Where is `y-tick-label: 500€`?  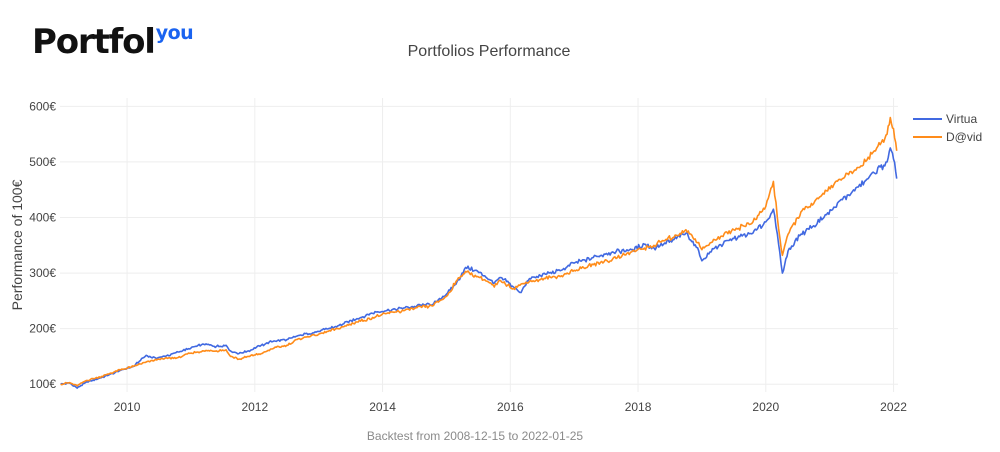 y-tick-label: 500€ is located at coordinates (42, 162).